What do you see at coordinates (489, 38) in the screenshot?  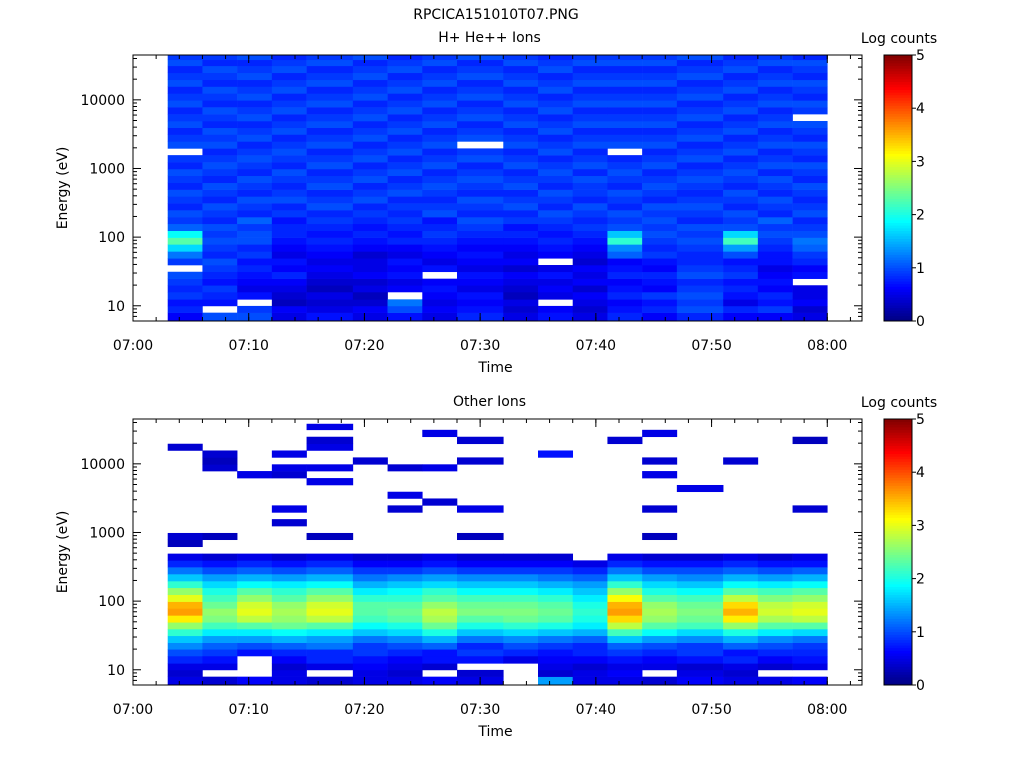 I see `panel-title: H+ He++ Ions` at bounding box center [489, 38].